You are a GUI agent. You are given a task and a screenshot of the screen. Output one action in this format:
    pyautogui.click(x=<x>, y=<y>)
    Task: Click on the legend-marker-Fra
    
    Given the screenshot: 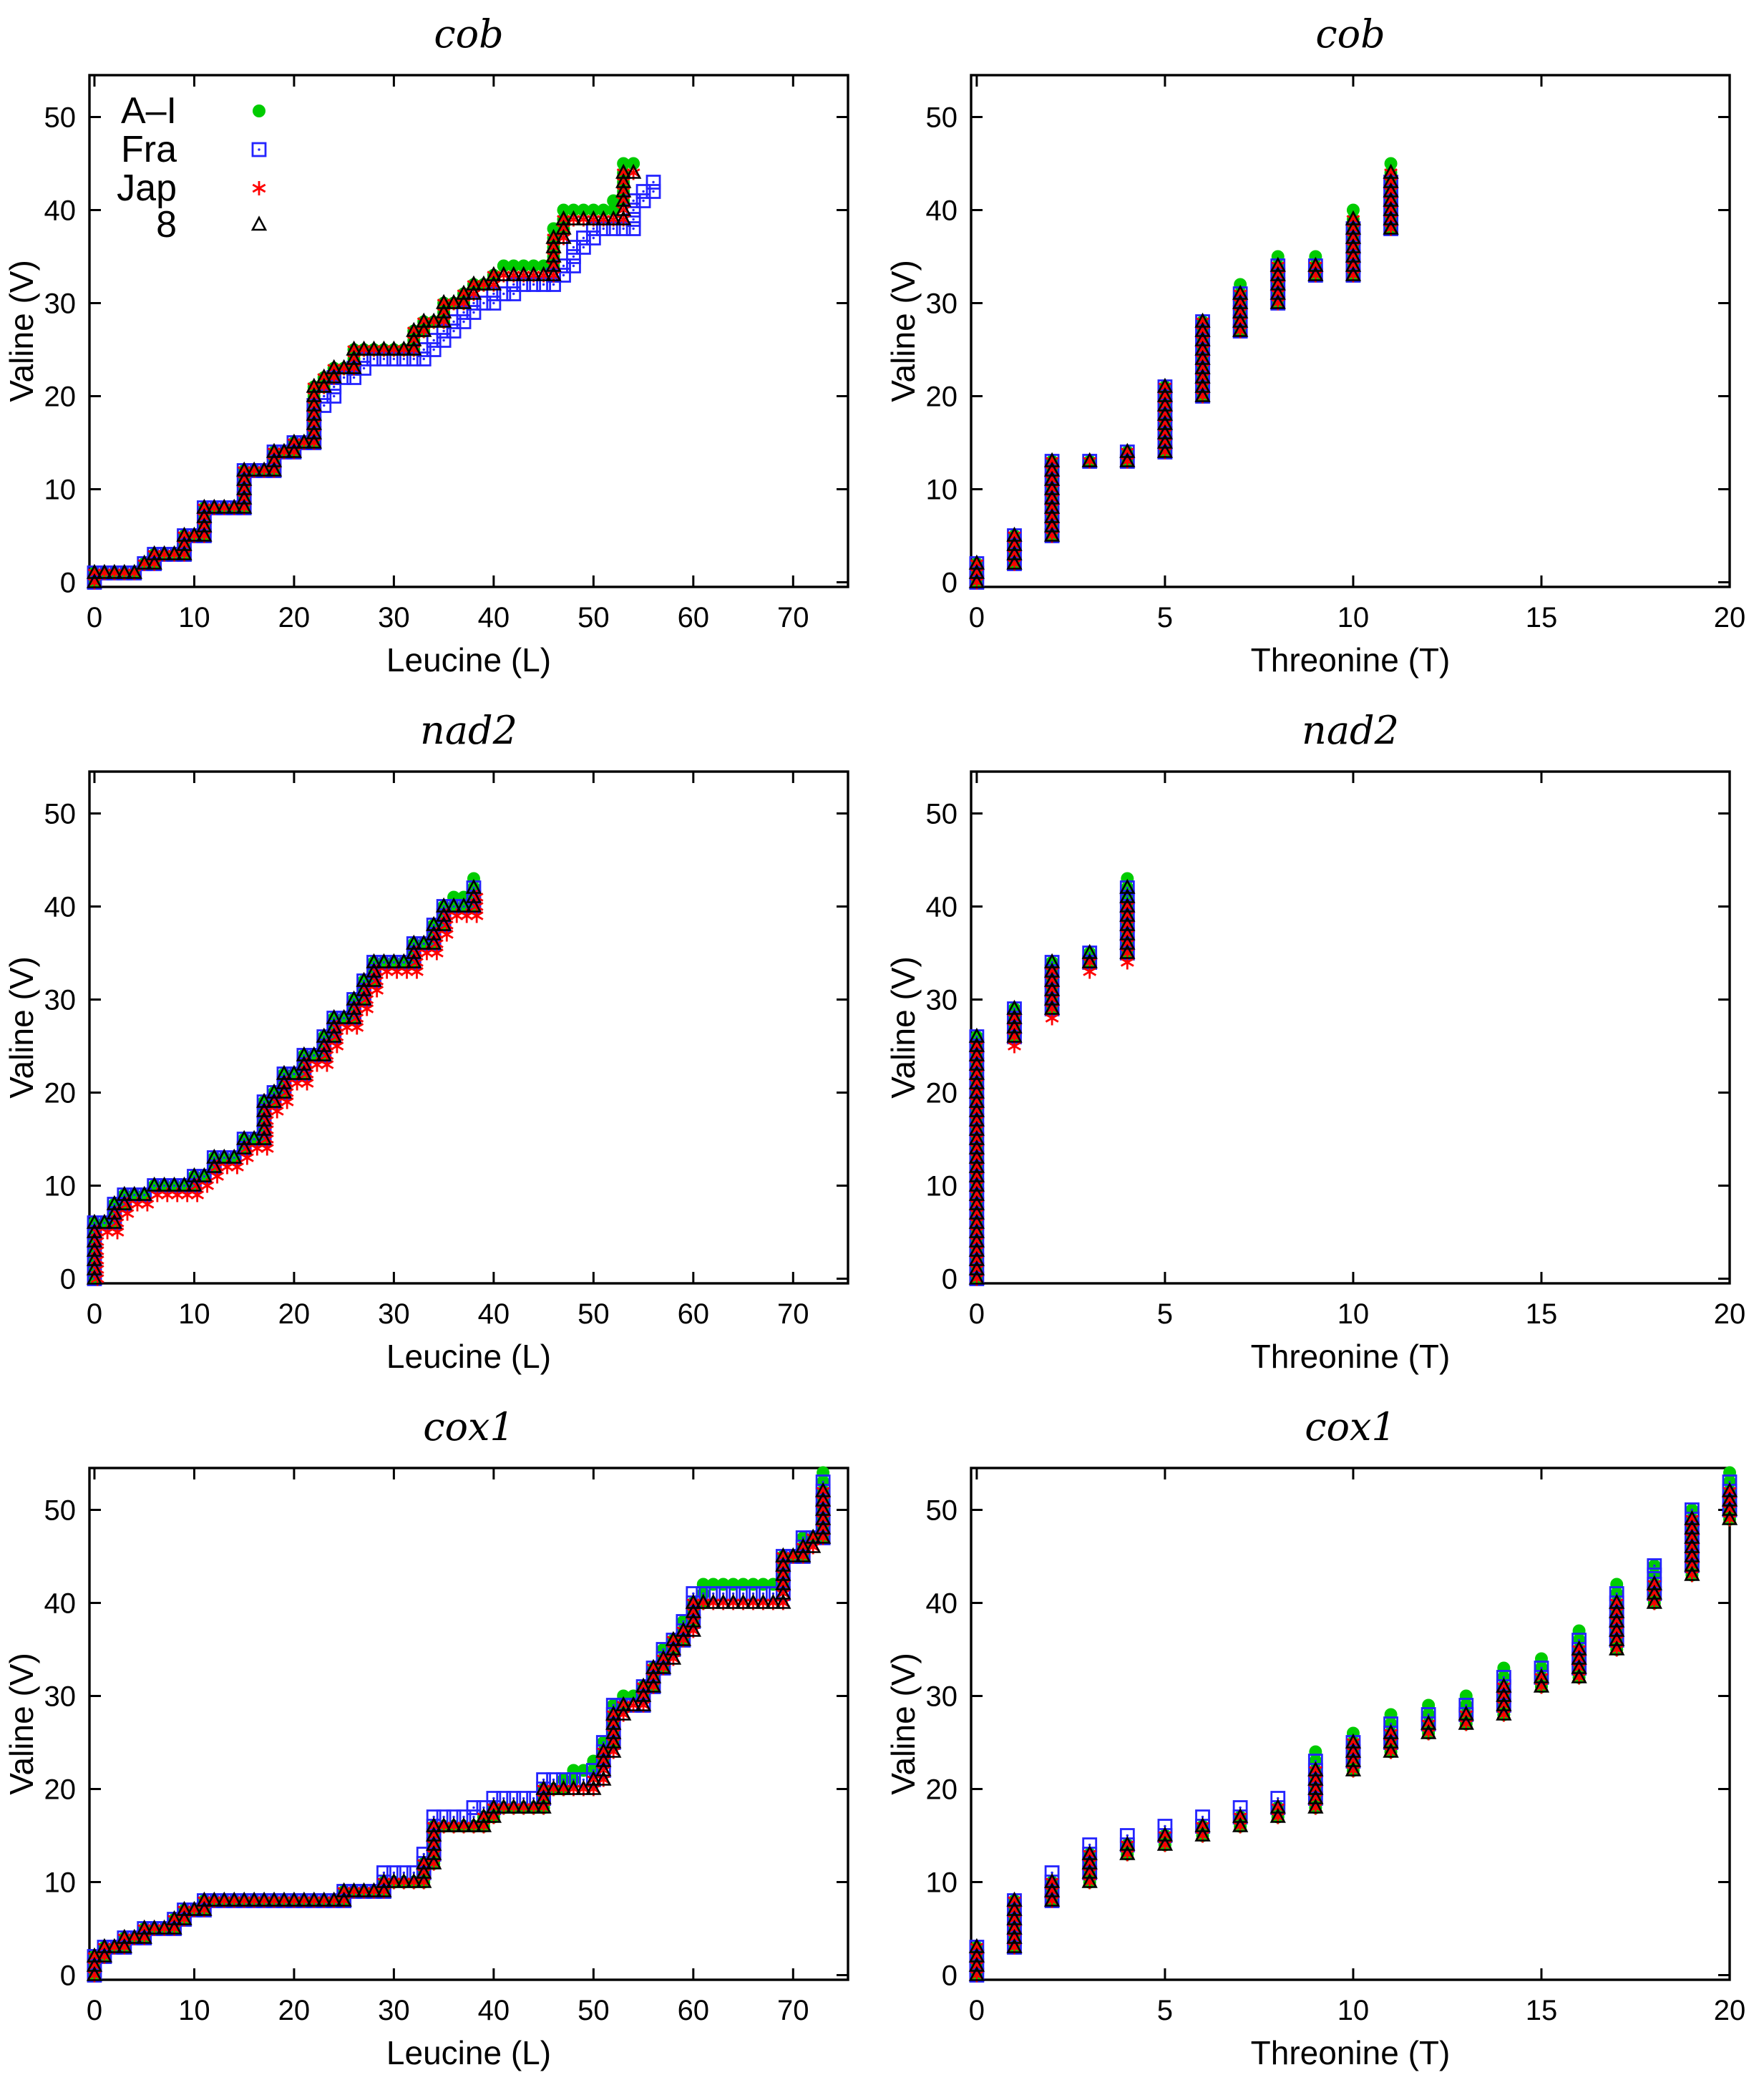 What is the action you would take?
    pyautogui.click(x=259, y=149)
    